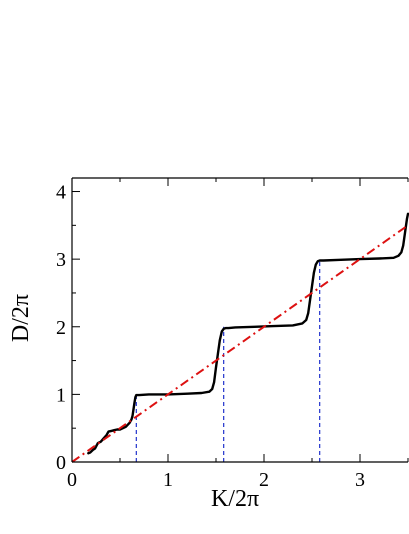  Describe the element at coordinates (61, 328) in the screenshot. I see `y-tick-label-2: 2` at that location.